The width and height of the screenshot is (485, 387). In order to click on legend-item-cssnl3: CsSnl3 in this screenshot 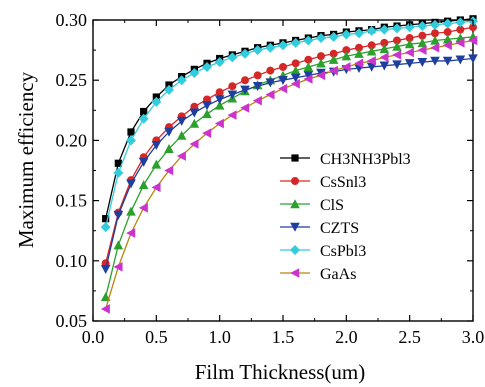, I will do `click(323, 182)`.